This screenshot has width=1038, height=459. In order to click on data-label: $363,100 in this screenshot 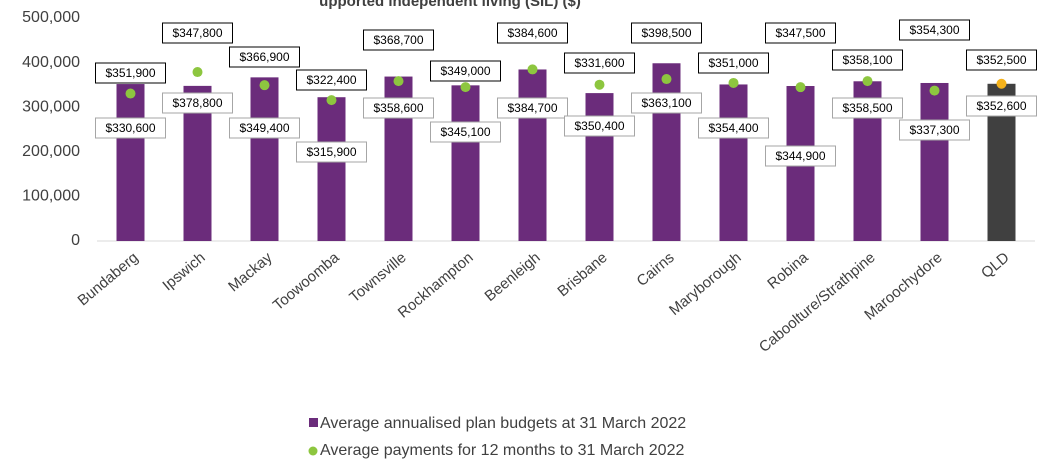, I will do `click(666, 103)`.